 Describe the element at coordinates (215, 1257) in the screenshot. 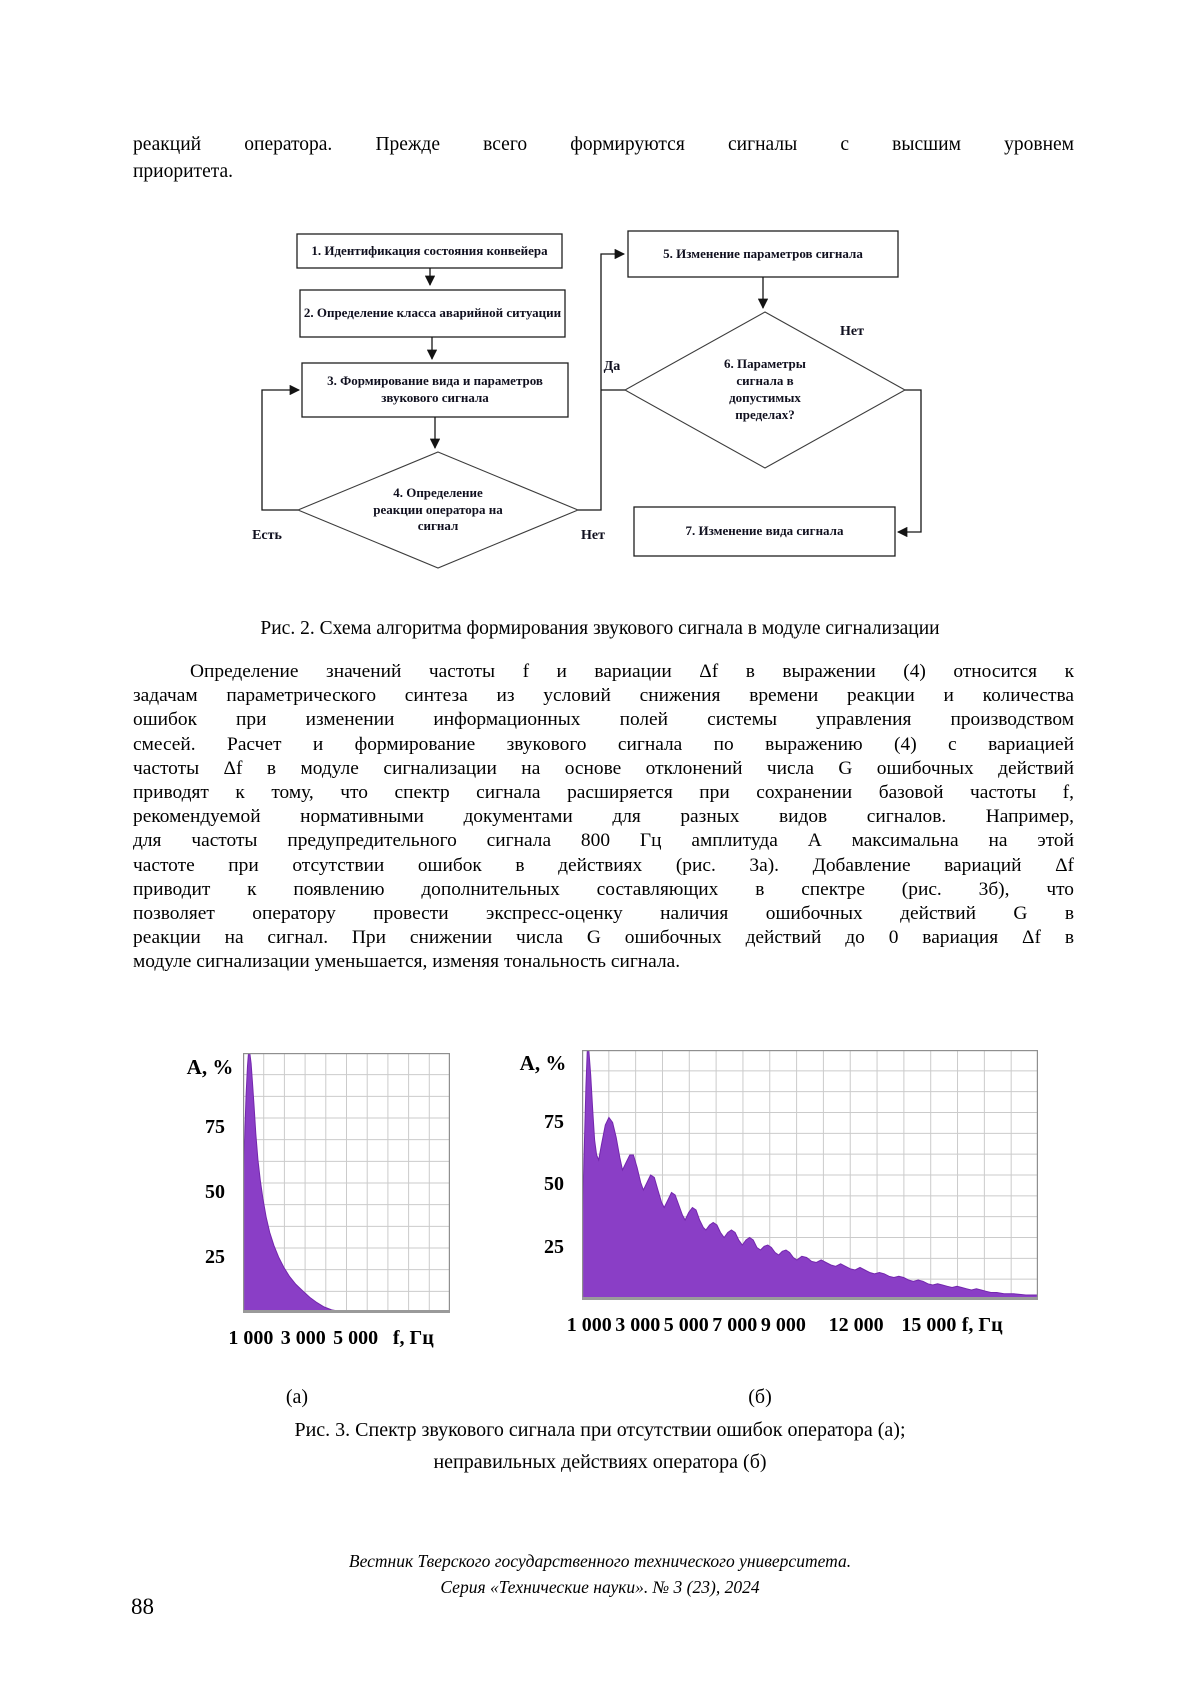

I see `chart-a-ytick: 25` at that location.